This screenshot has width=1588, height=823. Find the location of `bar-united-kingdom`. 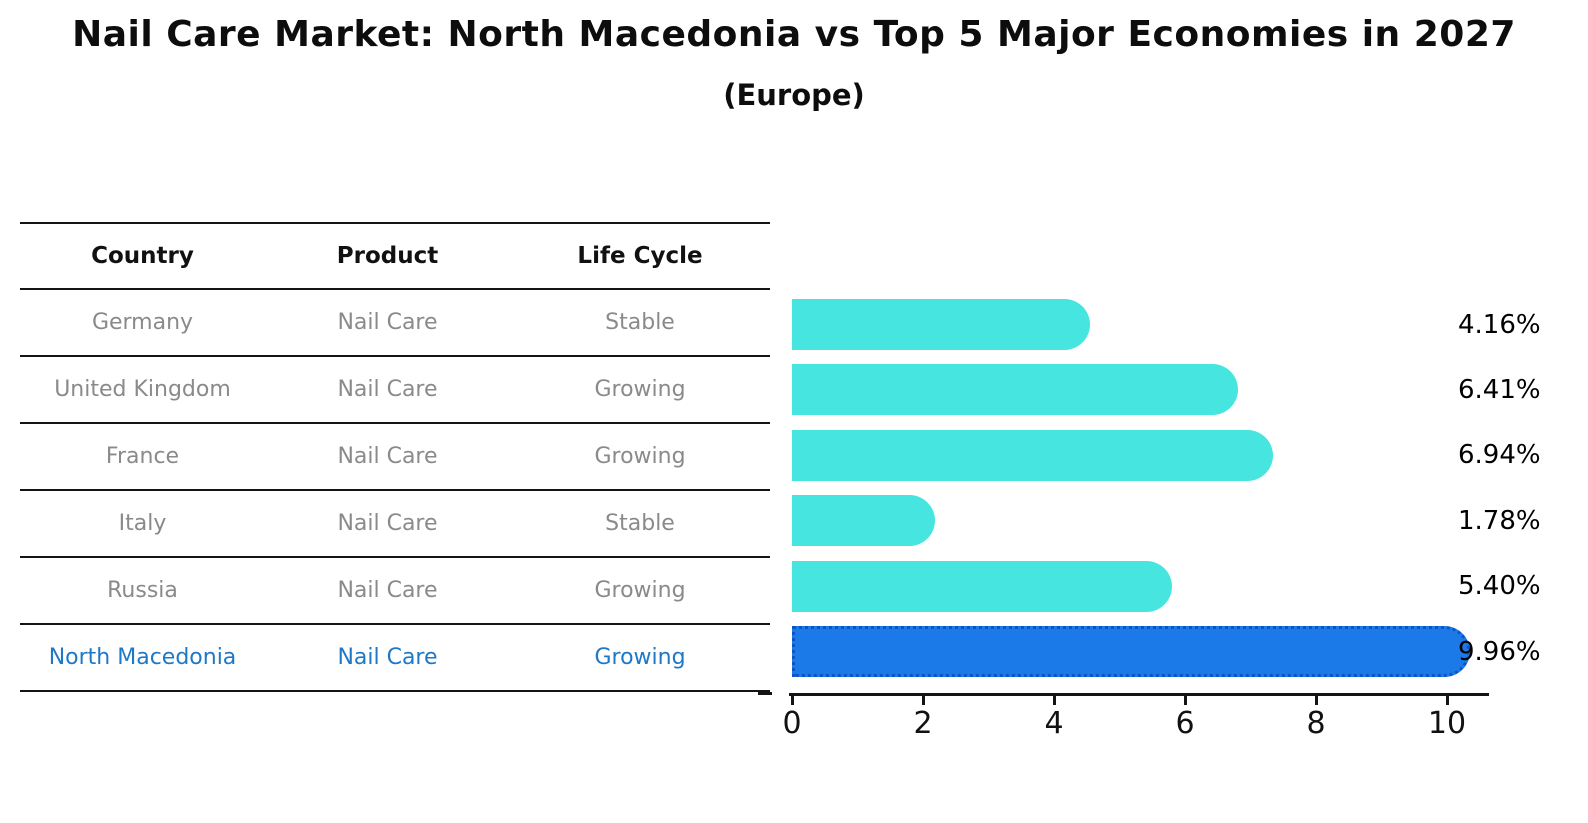

bar-united-kingdom is located at coordinates (1015, 390).